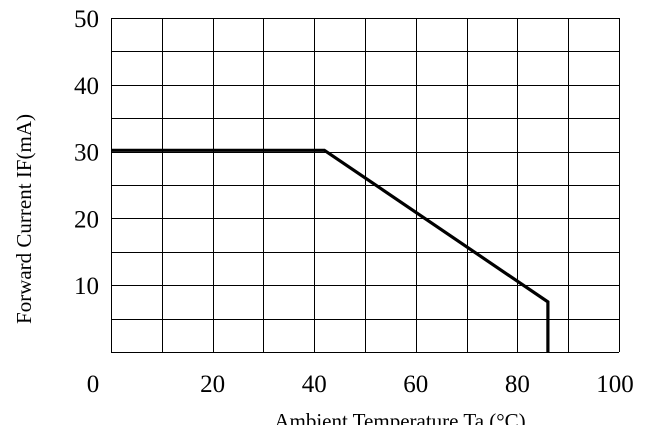 This screenshot has width=656, height=425. Describe the element at coordinates (615, 384) in the screenshot. I see `x-tick-label: 100` at that location.